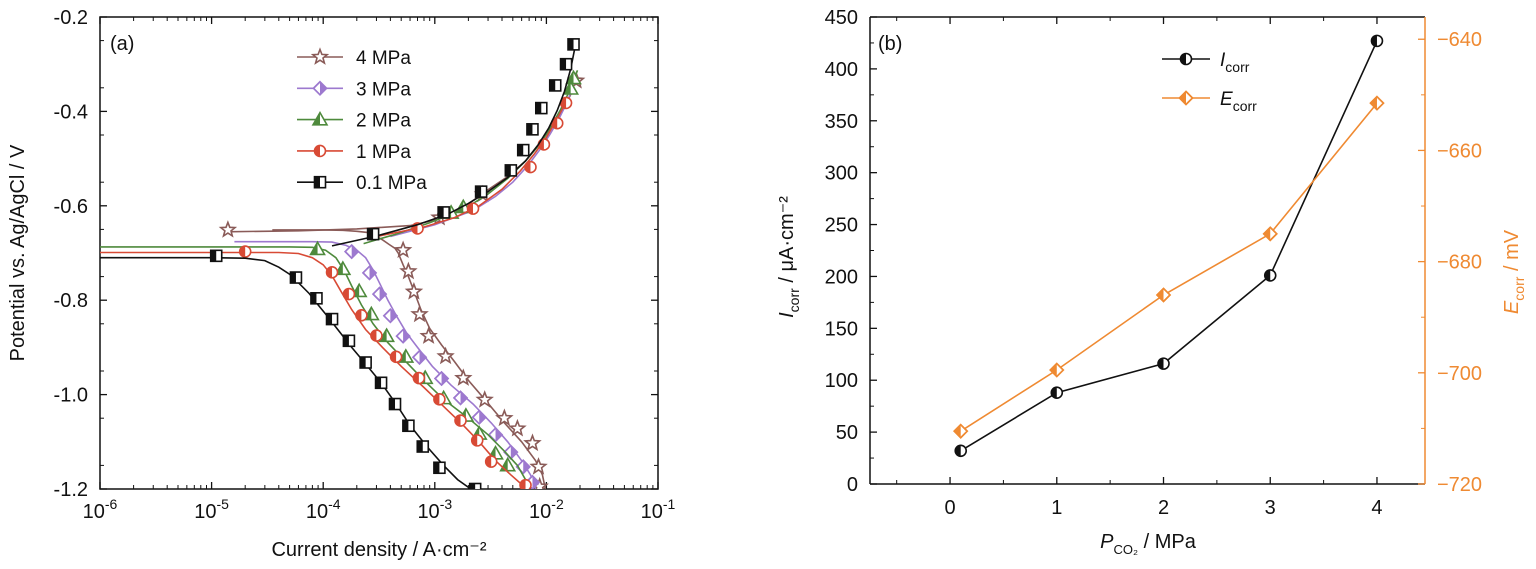 The width and height of the screenshot is (1536, 569). Describe the element at coordinates (1270, 508) in the screenshot. I see `x-tick-label: 3` at that location.